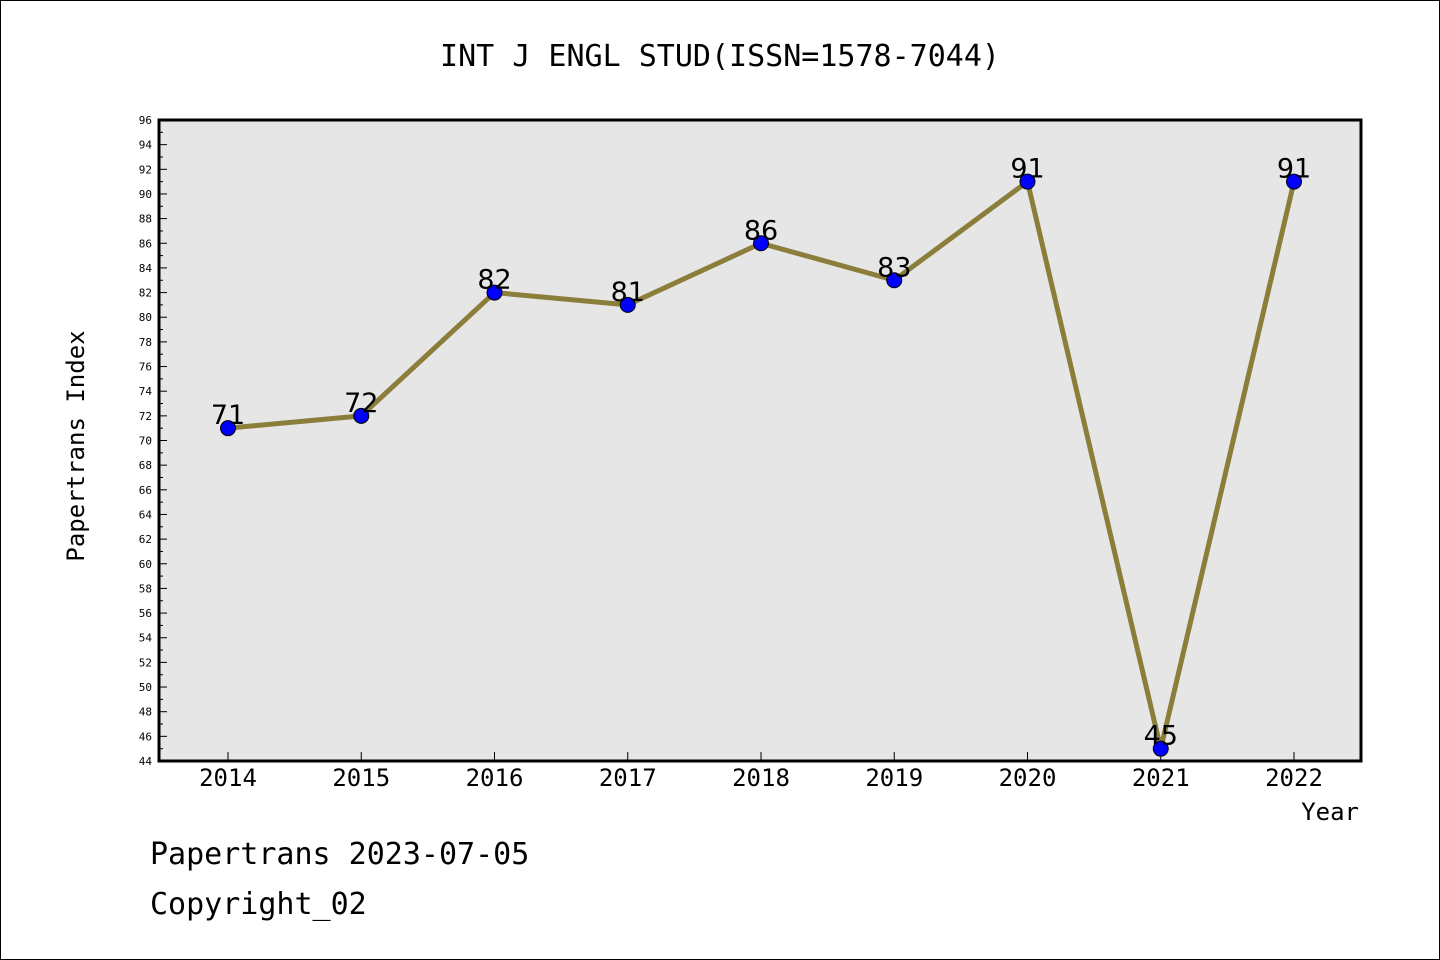 The width and height of the screenshot is (1440, 960). Describe the element at coordinates (145, 465) in the screenshot. I see `y-tick-label: 68` at that location.